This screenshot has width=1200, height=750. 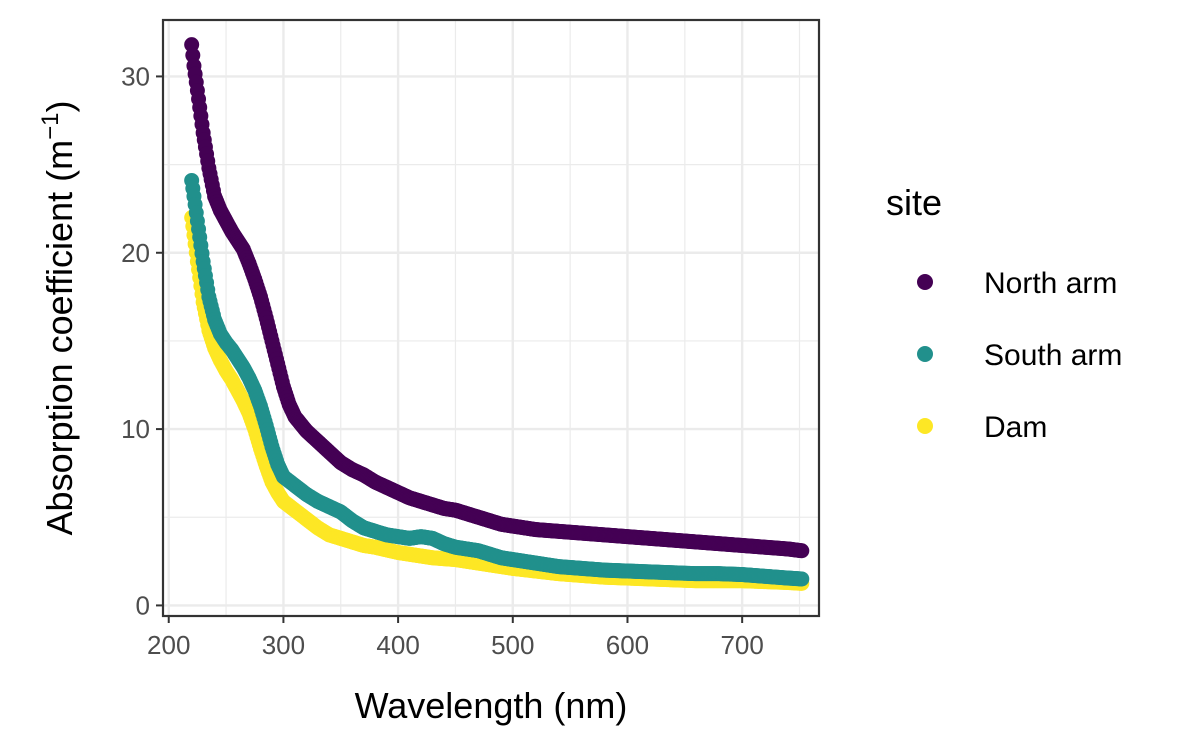 I want to click on y-tick-label: 30, so click(x=135, y=76).